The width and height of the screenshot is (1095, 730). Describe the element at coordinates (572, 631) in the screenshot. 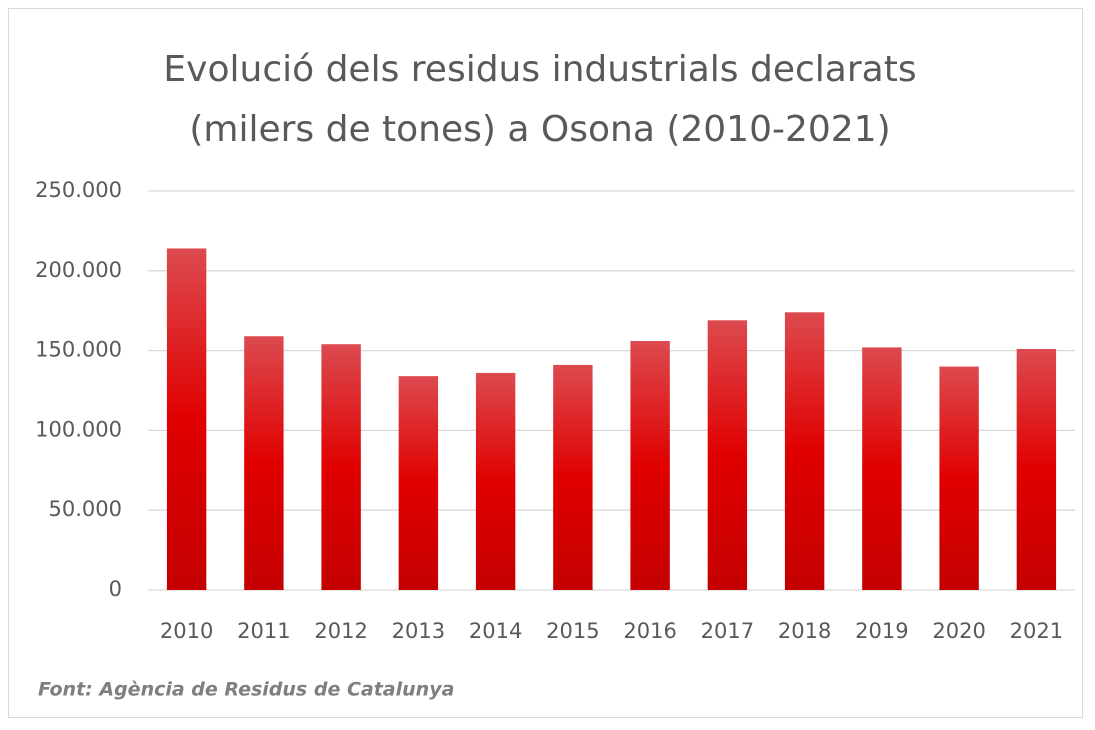

I see `x-tick-label: 2015` at that location.